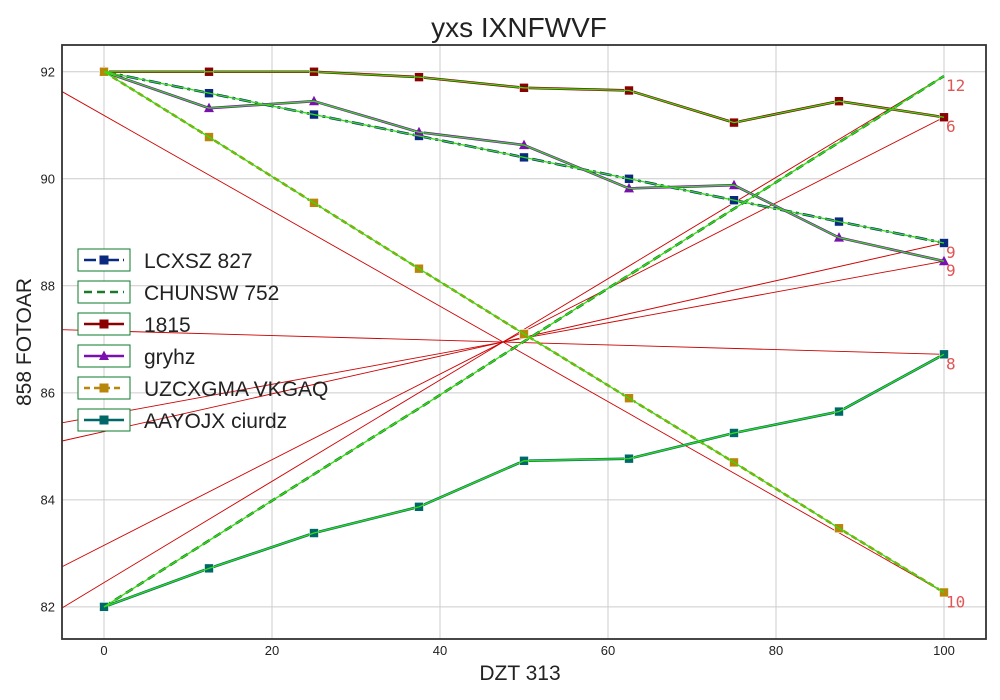 This screenshot has width=1000, height=700. Describe the element at coordinates (236, 389) in the screenshot. I see `legend-label: UZCXGMA VKGAQ` at that location.